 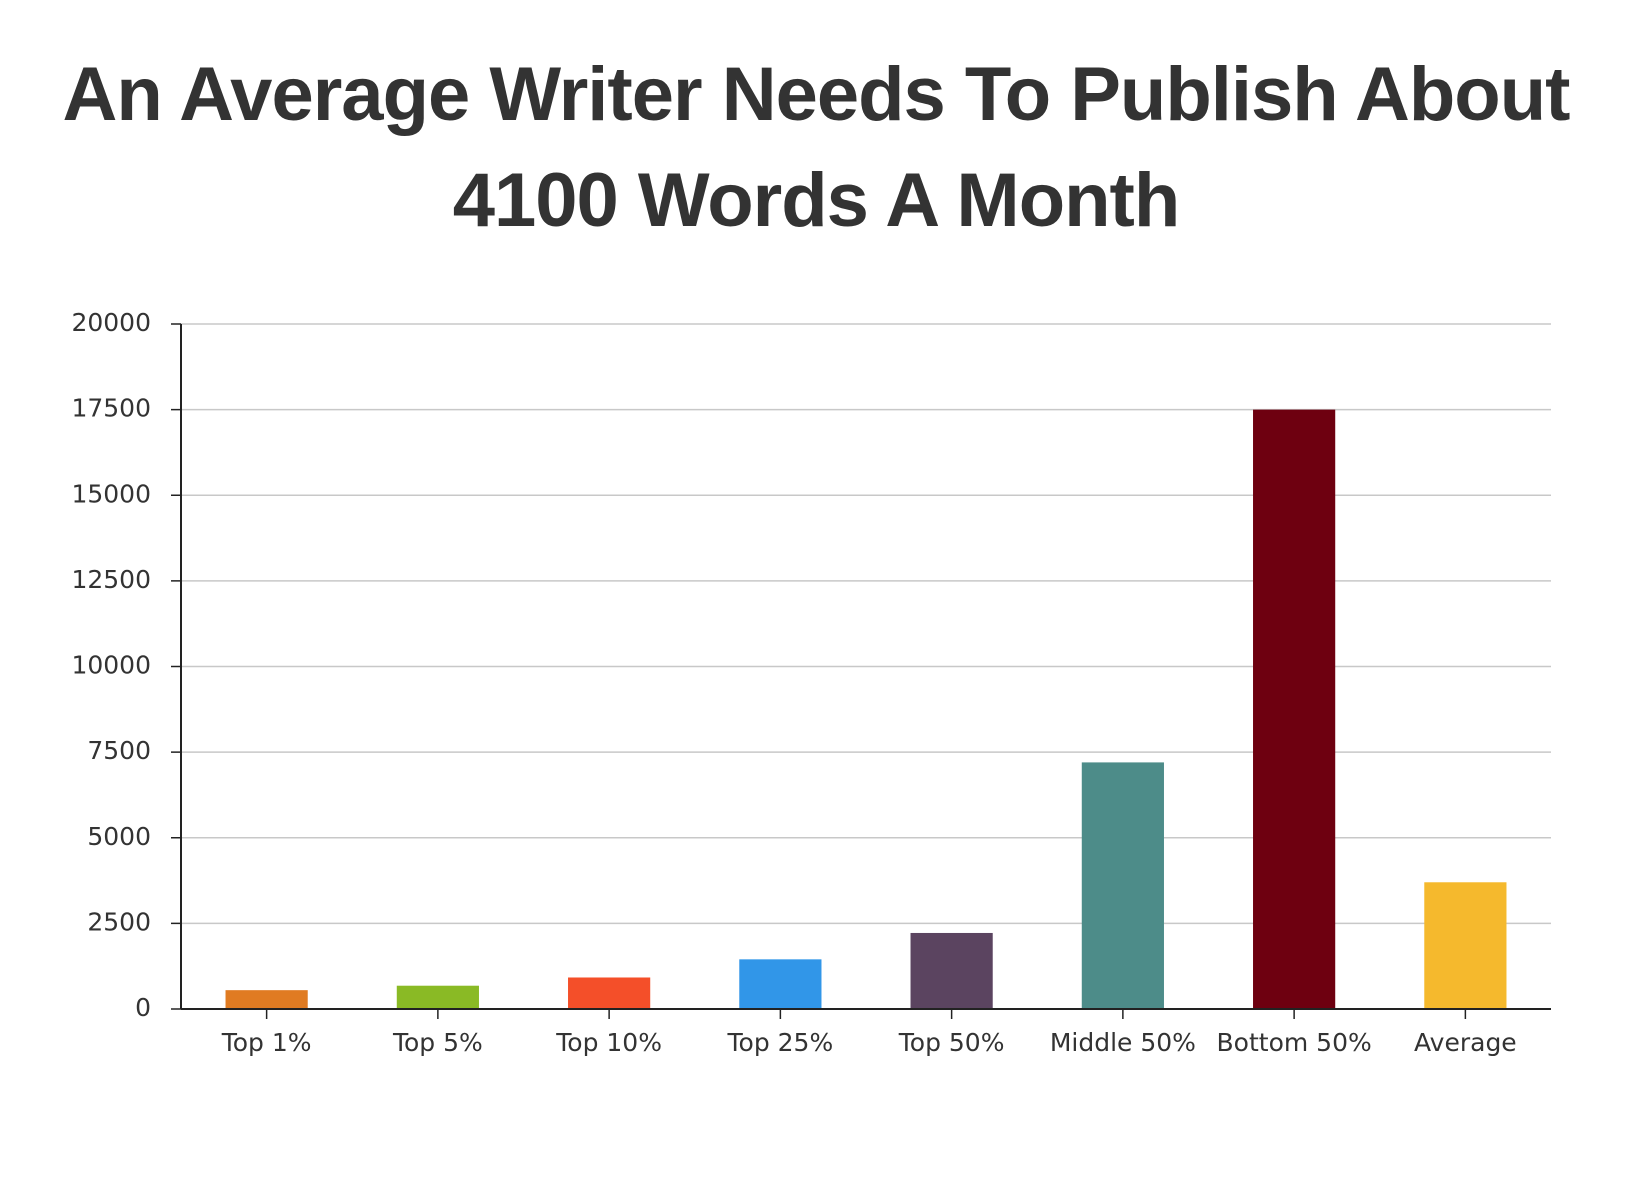 I want to click on y-tick-label: 5000, so click(x=119, y=836).